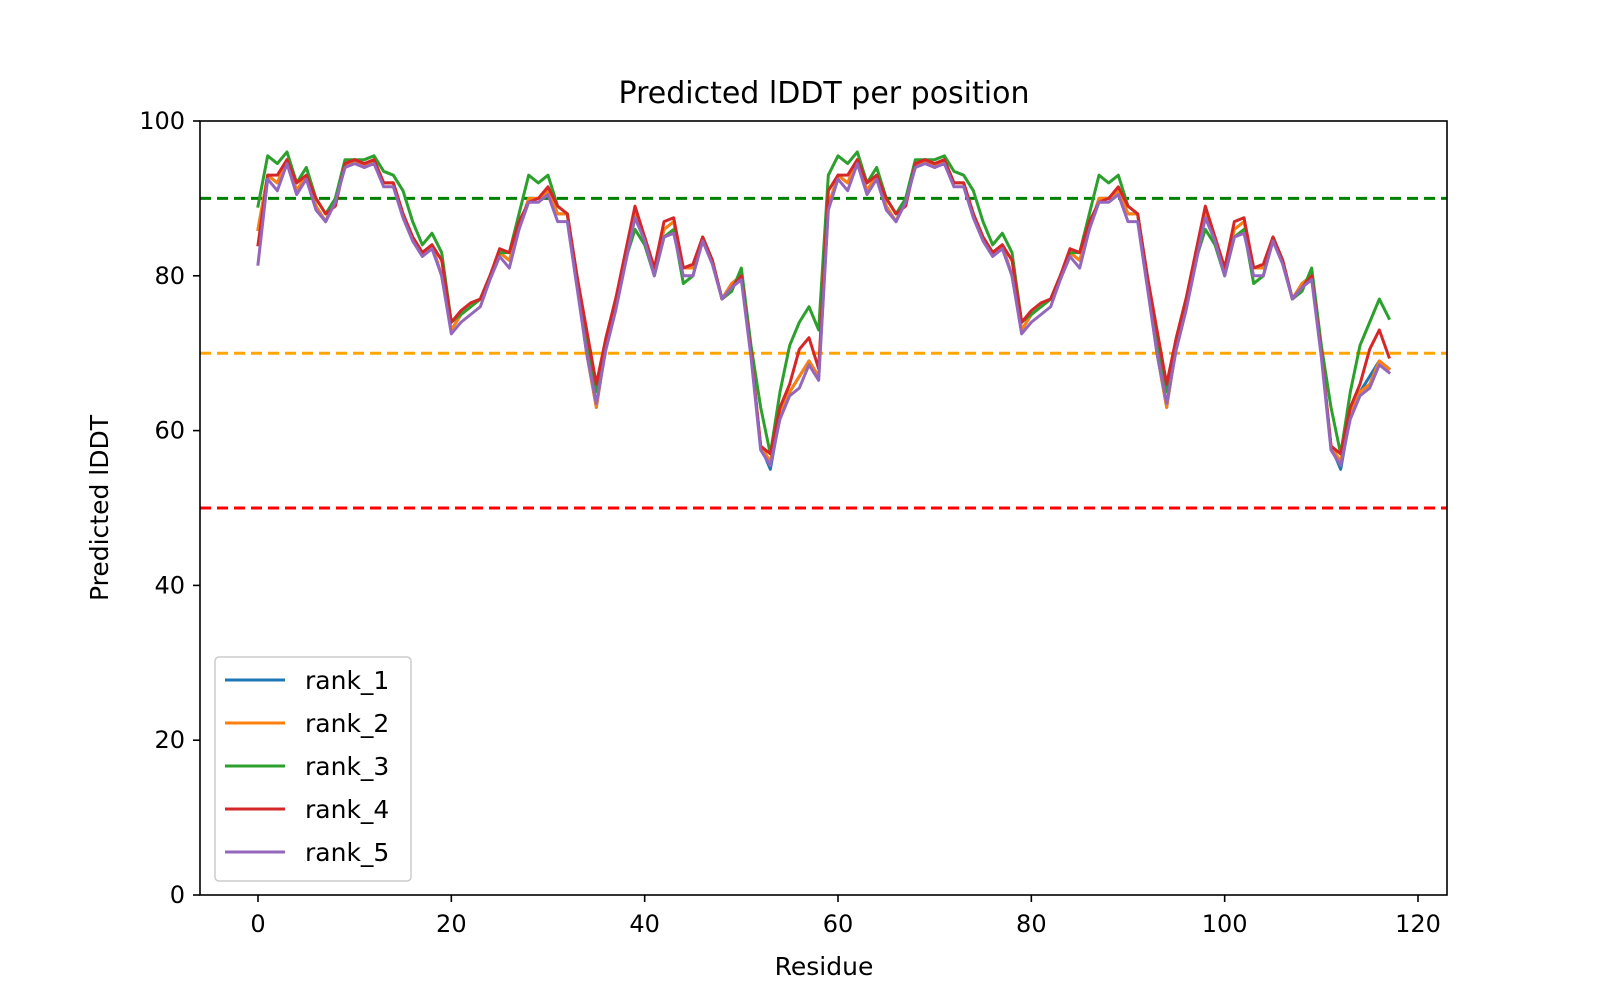  Describe the element at coordinates (838, 924) in the screenshot. I see `x-tick-label: 60` at that location.